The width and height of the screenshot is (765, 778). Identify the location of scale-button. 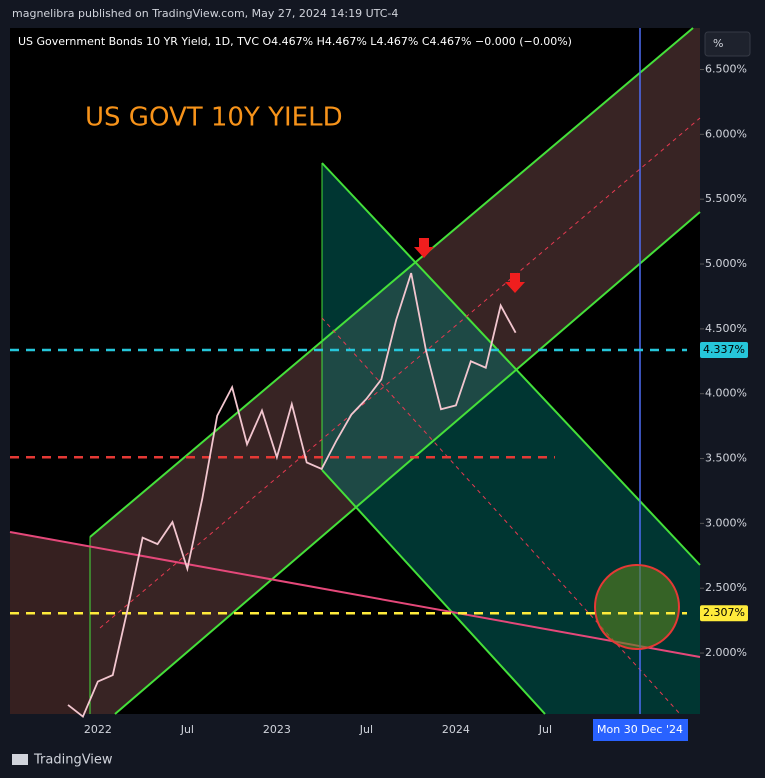
(727, 44).